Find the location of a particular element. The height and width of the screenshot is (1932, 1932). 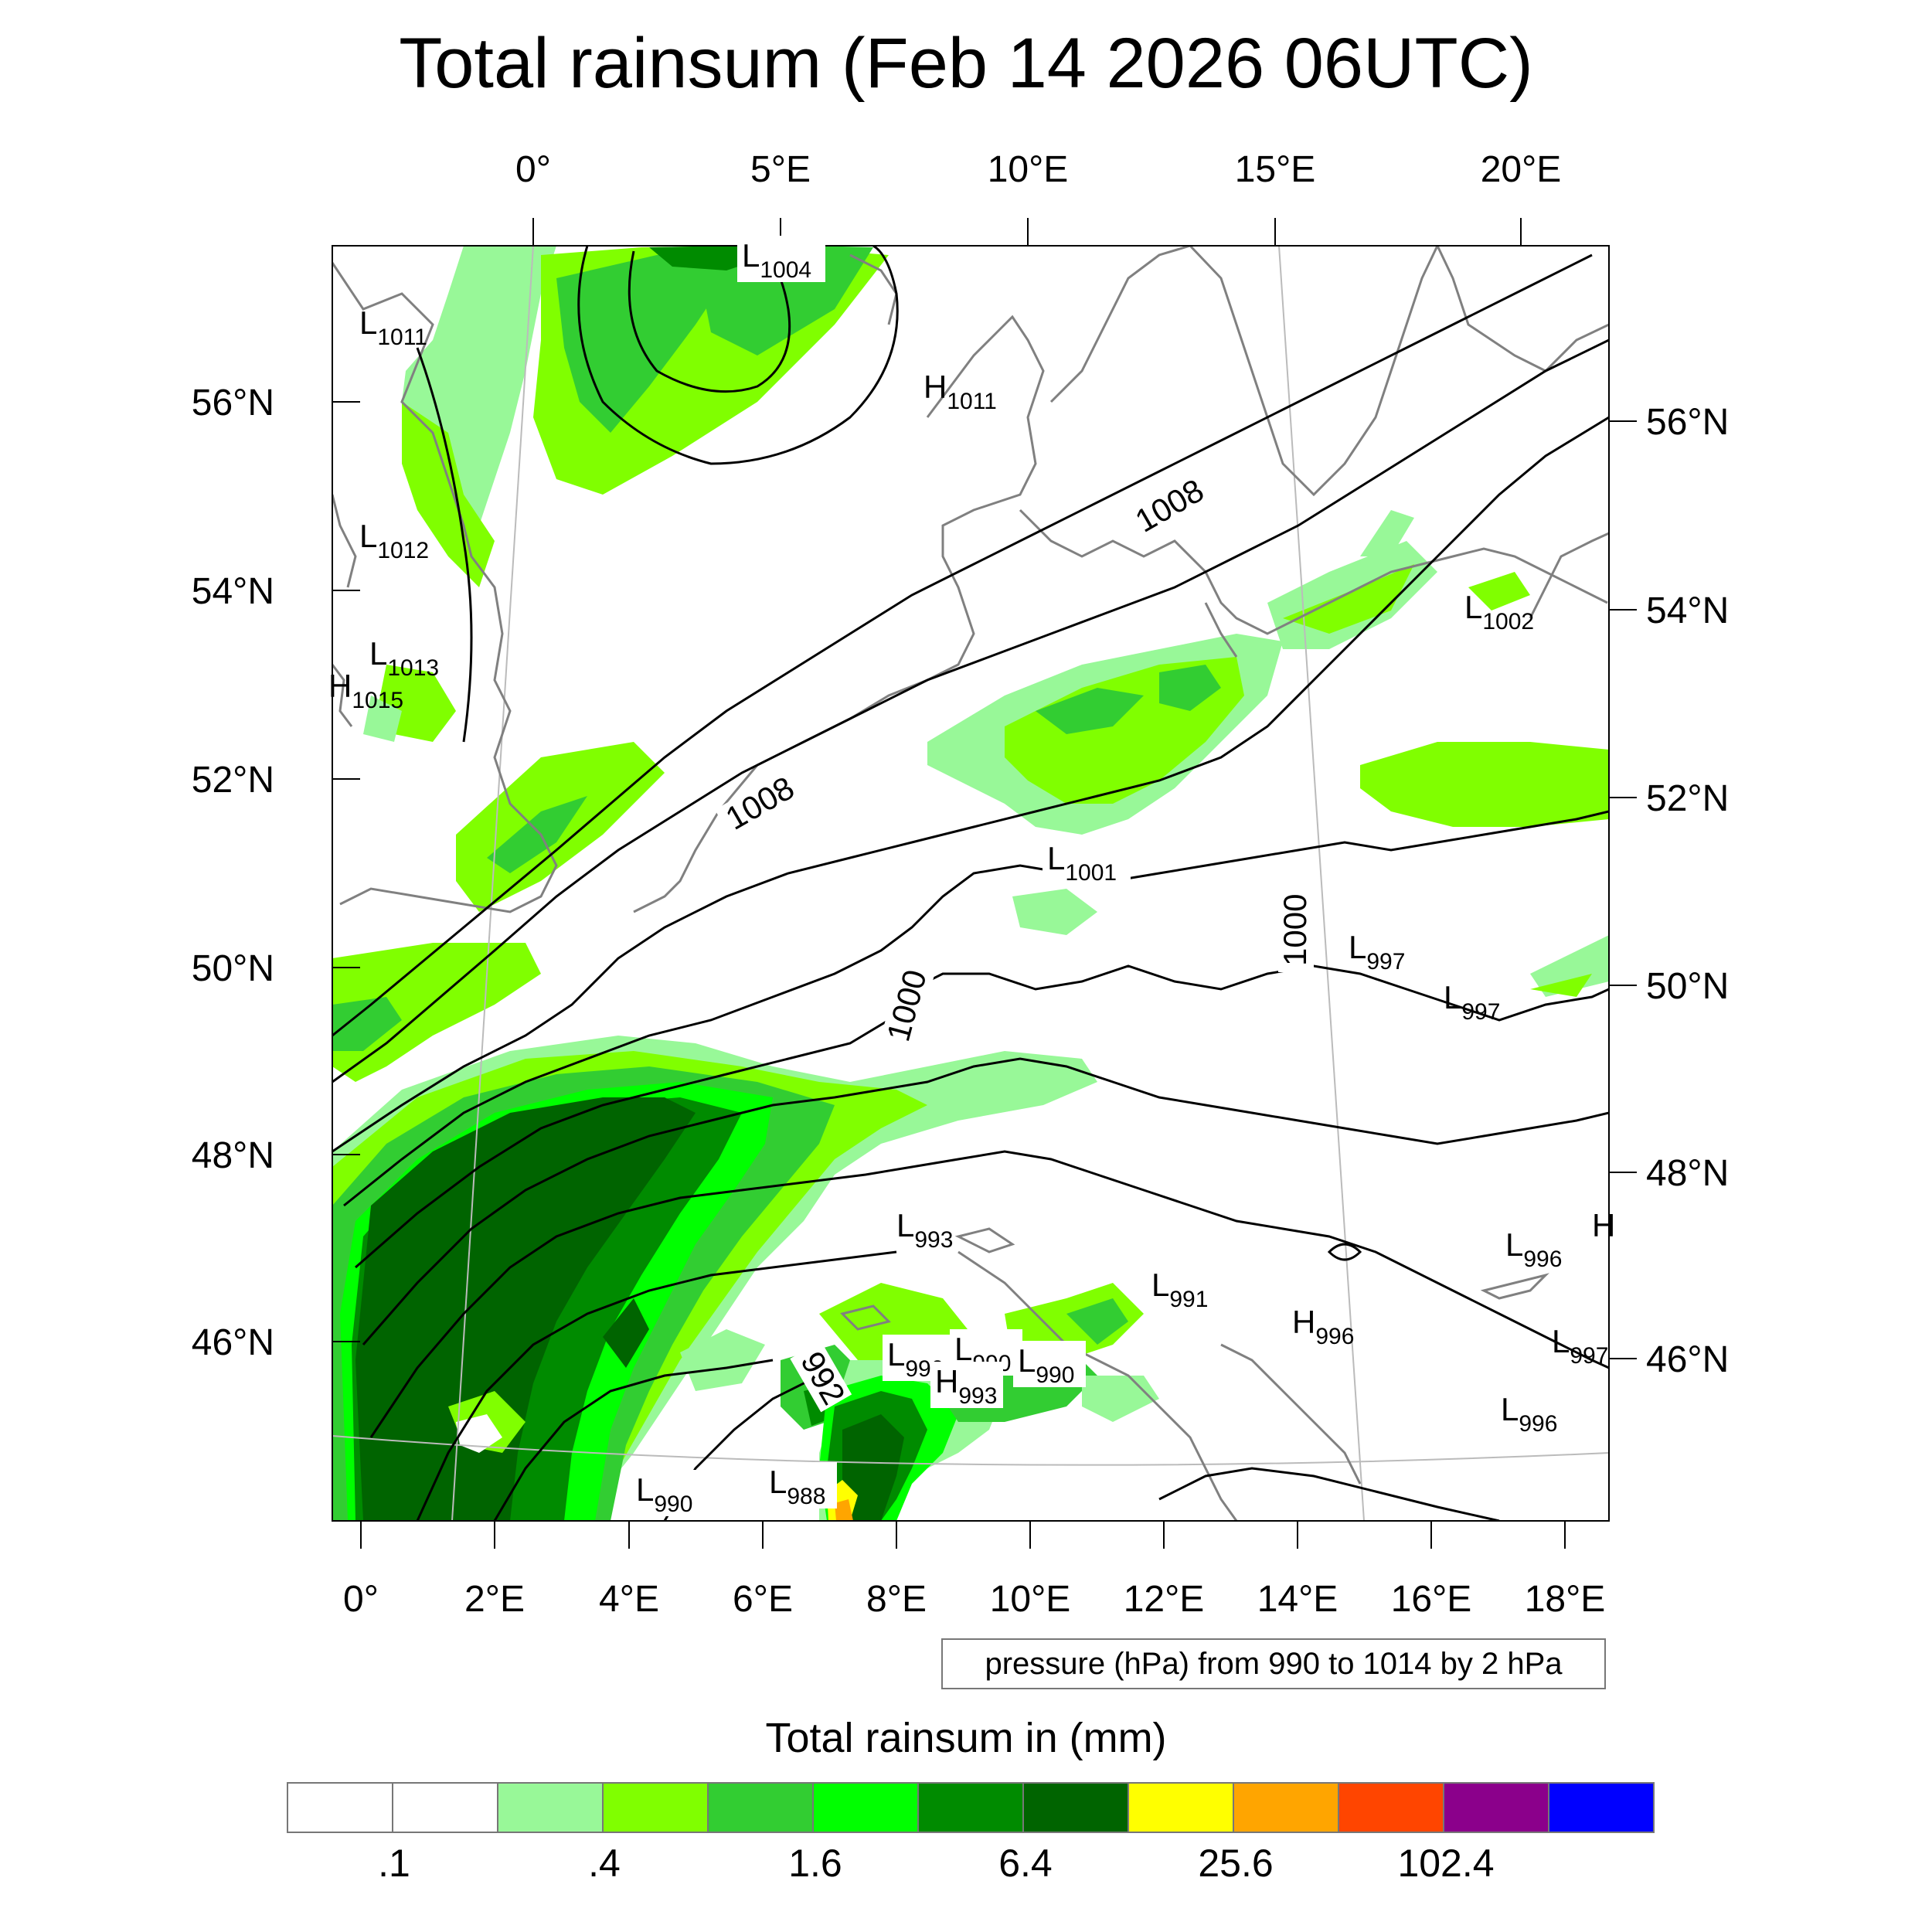

high-pressure-center: H996 is located at coordinates (1323, 1326).